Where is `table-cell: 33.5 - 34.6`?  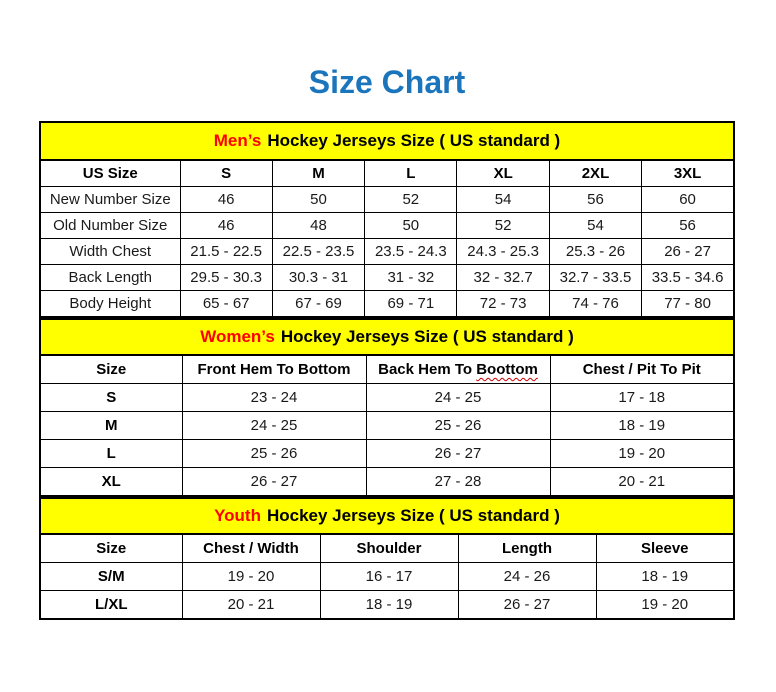
table-cell: 33.5 - 34.6 is located at coordinates (688, 277).